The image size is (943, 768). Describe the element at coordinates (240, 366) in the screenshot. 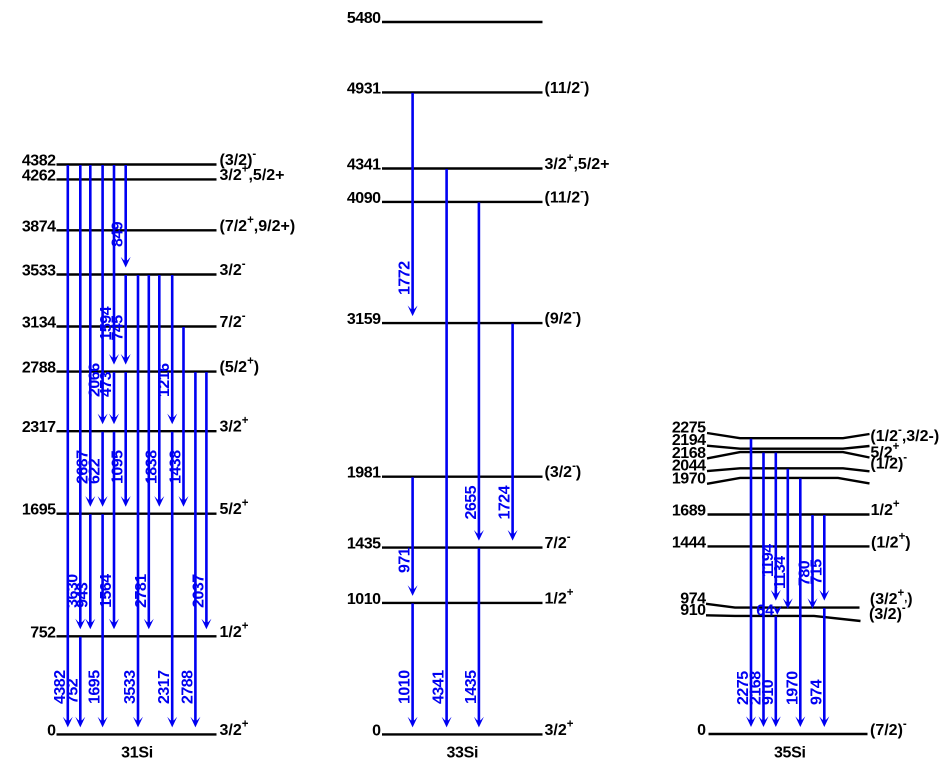

I see `svg-text: (5/2+)` at that location.